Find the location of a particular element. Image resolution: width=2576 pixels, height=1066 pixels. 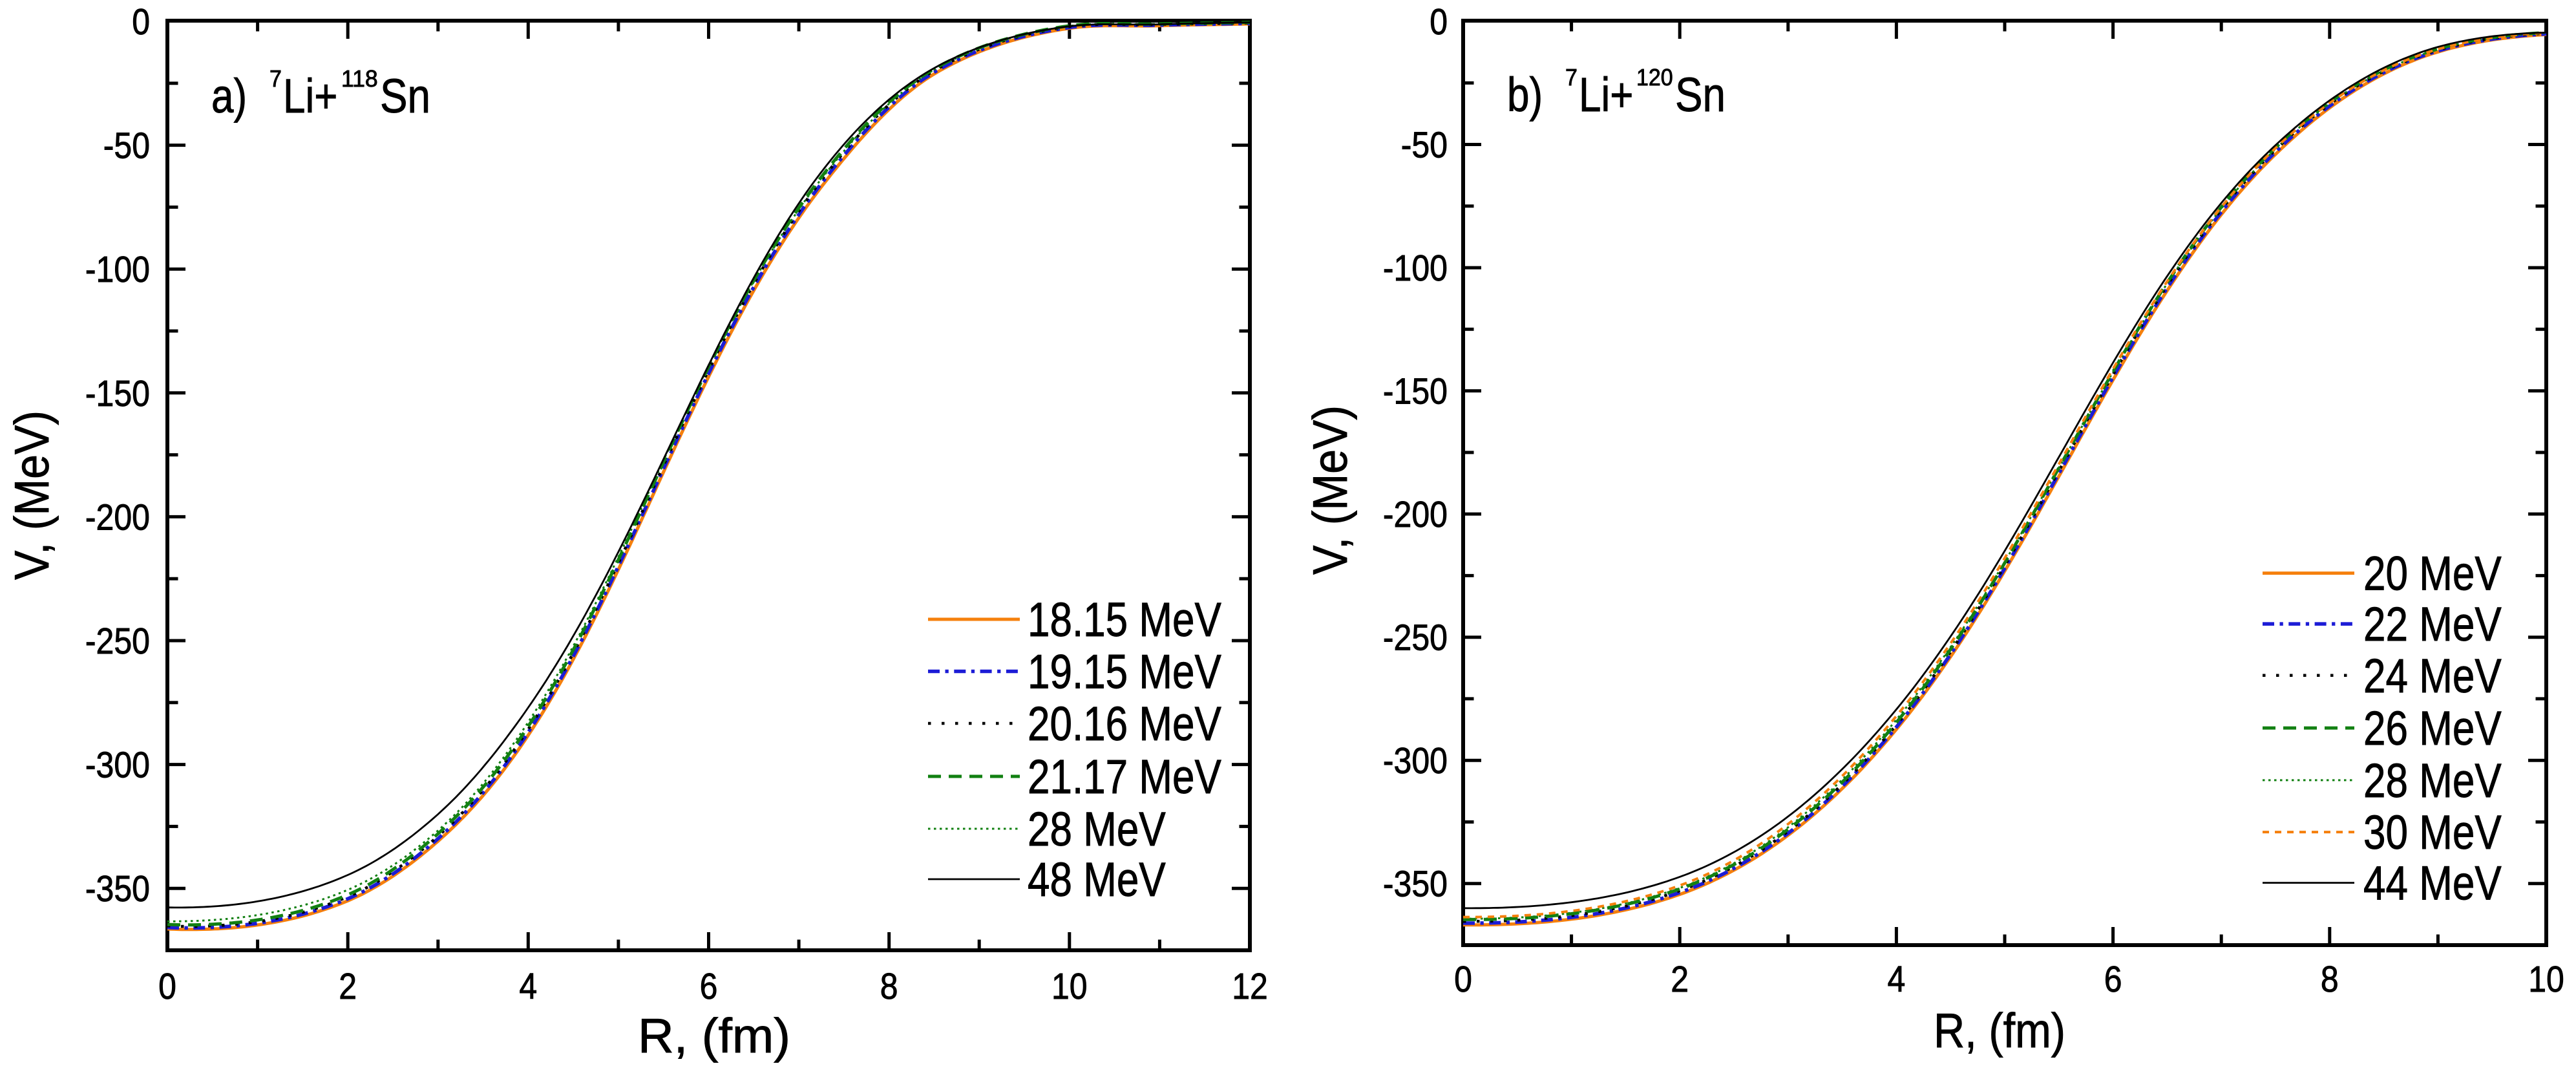

svg-text: 26 MeV is located at coordinates (2432, 728).